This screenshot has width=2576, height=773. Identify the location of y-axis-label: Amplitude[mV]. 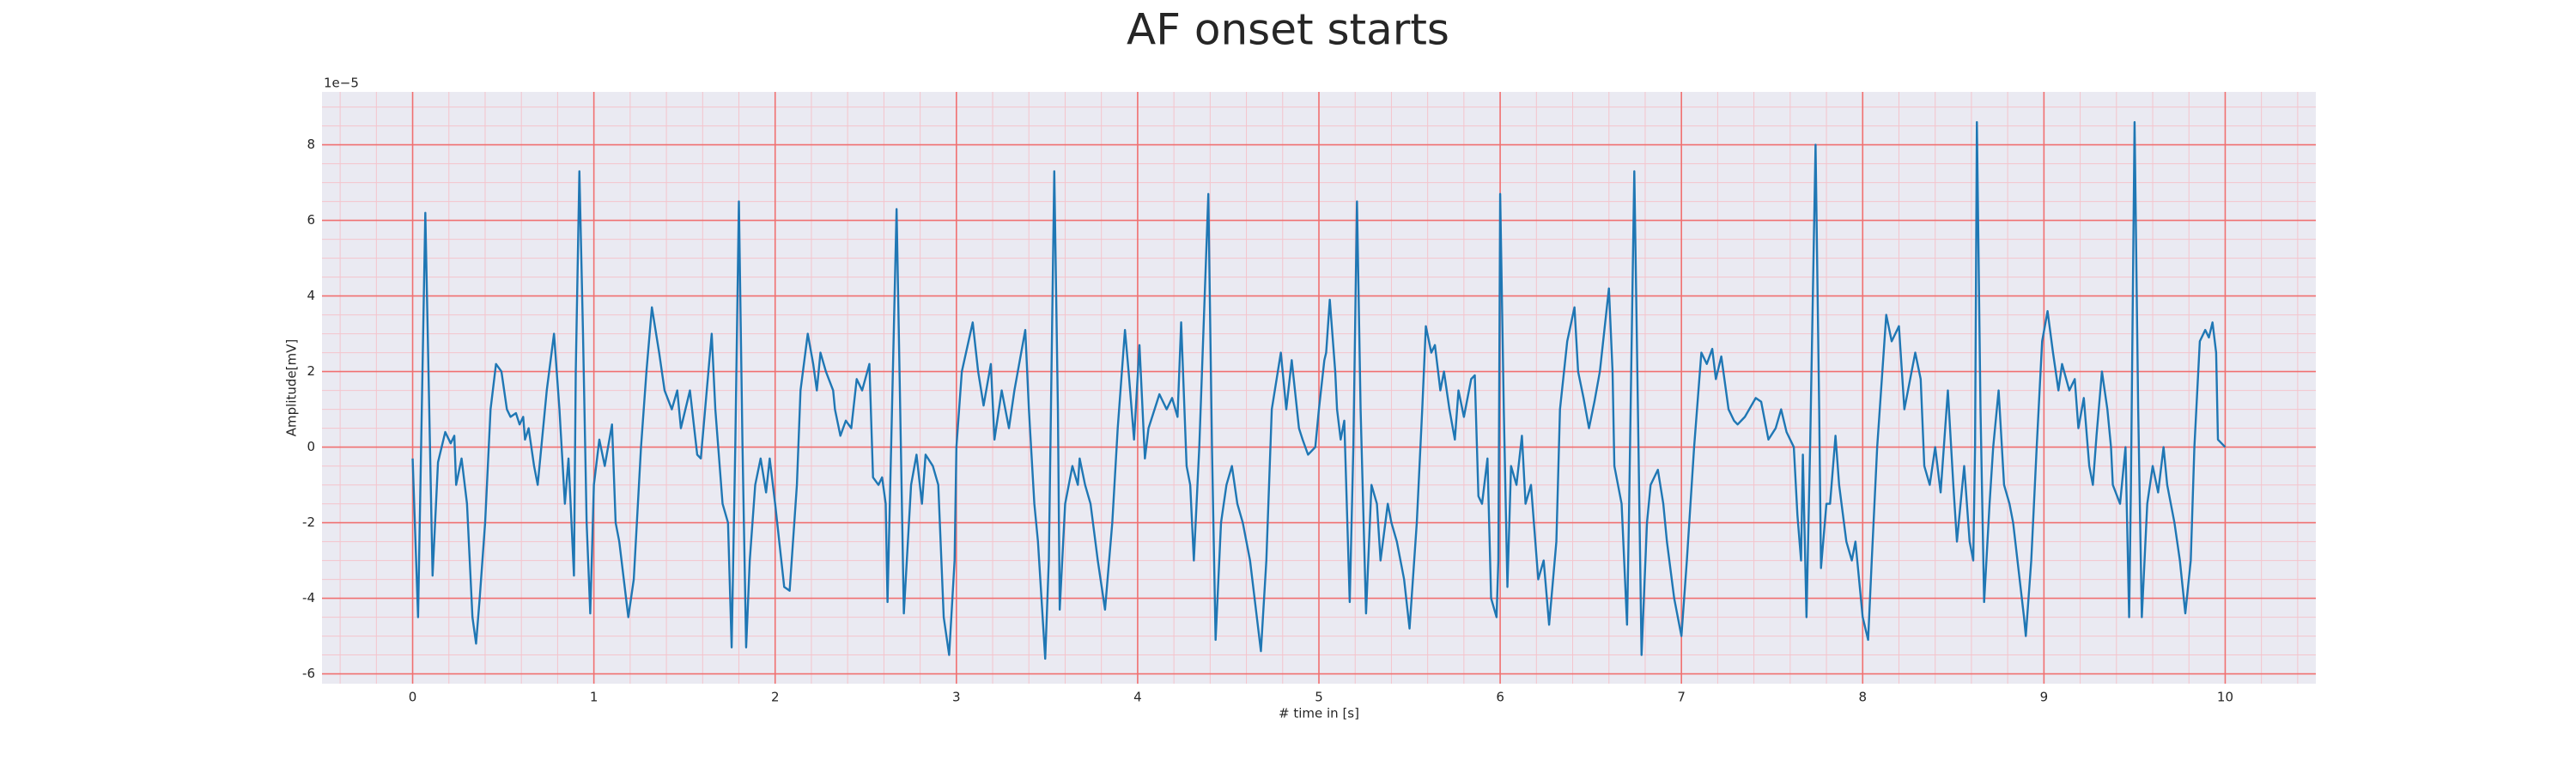
(292, 387).